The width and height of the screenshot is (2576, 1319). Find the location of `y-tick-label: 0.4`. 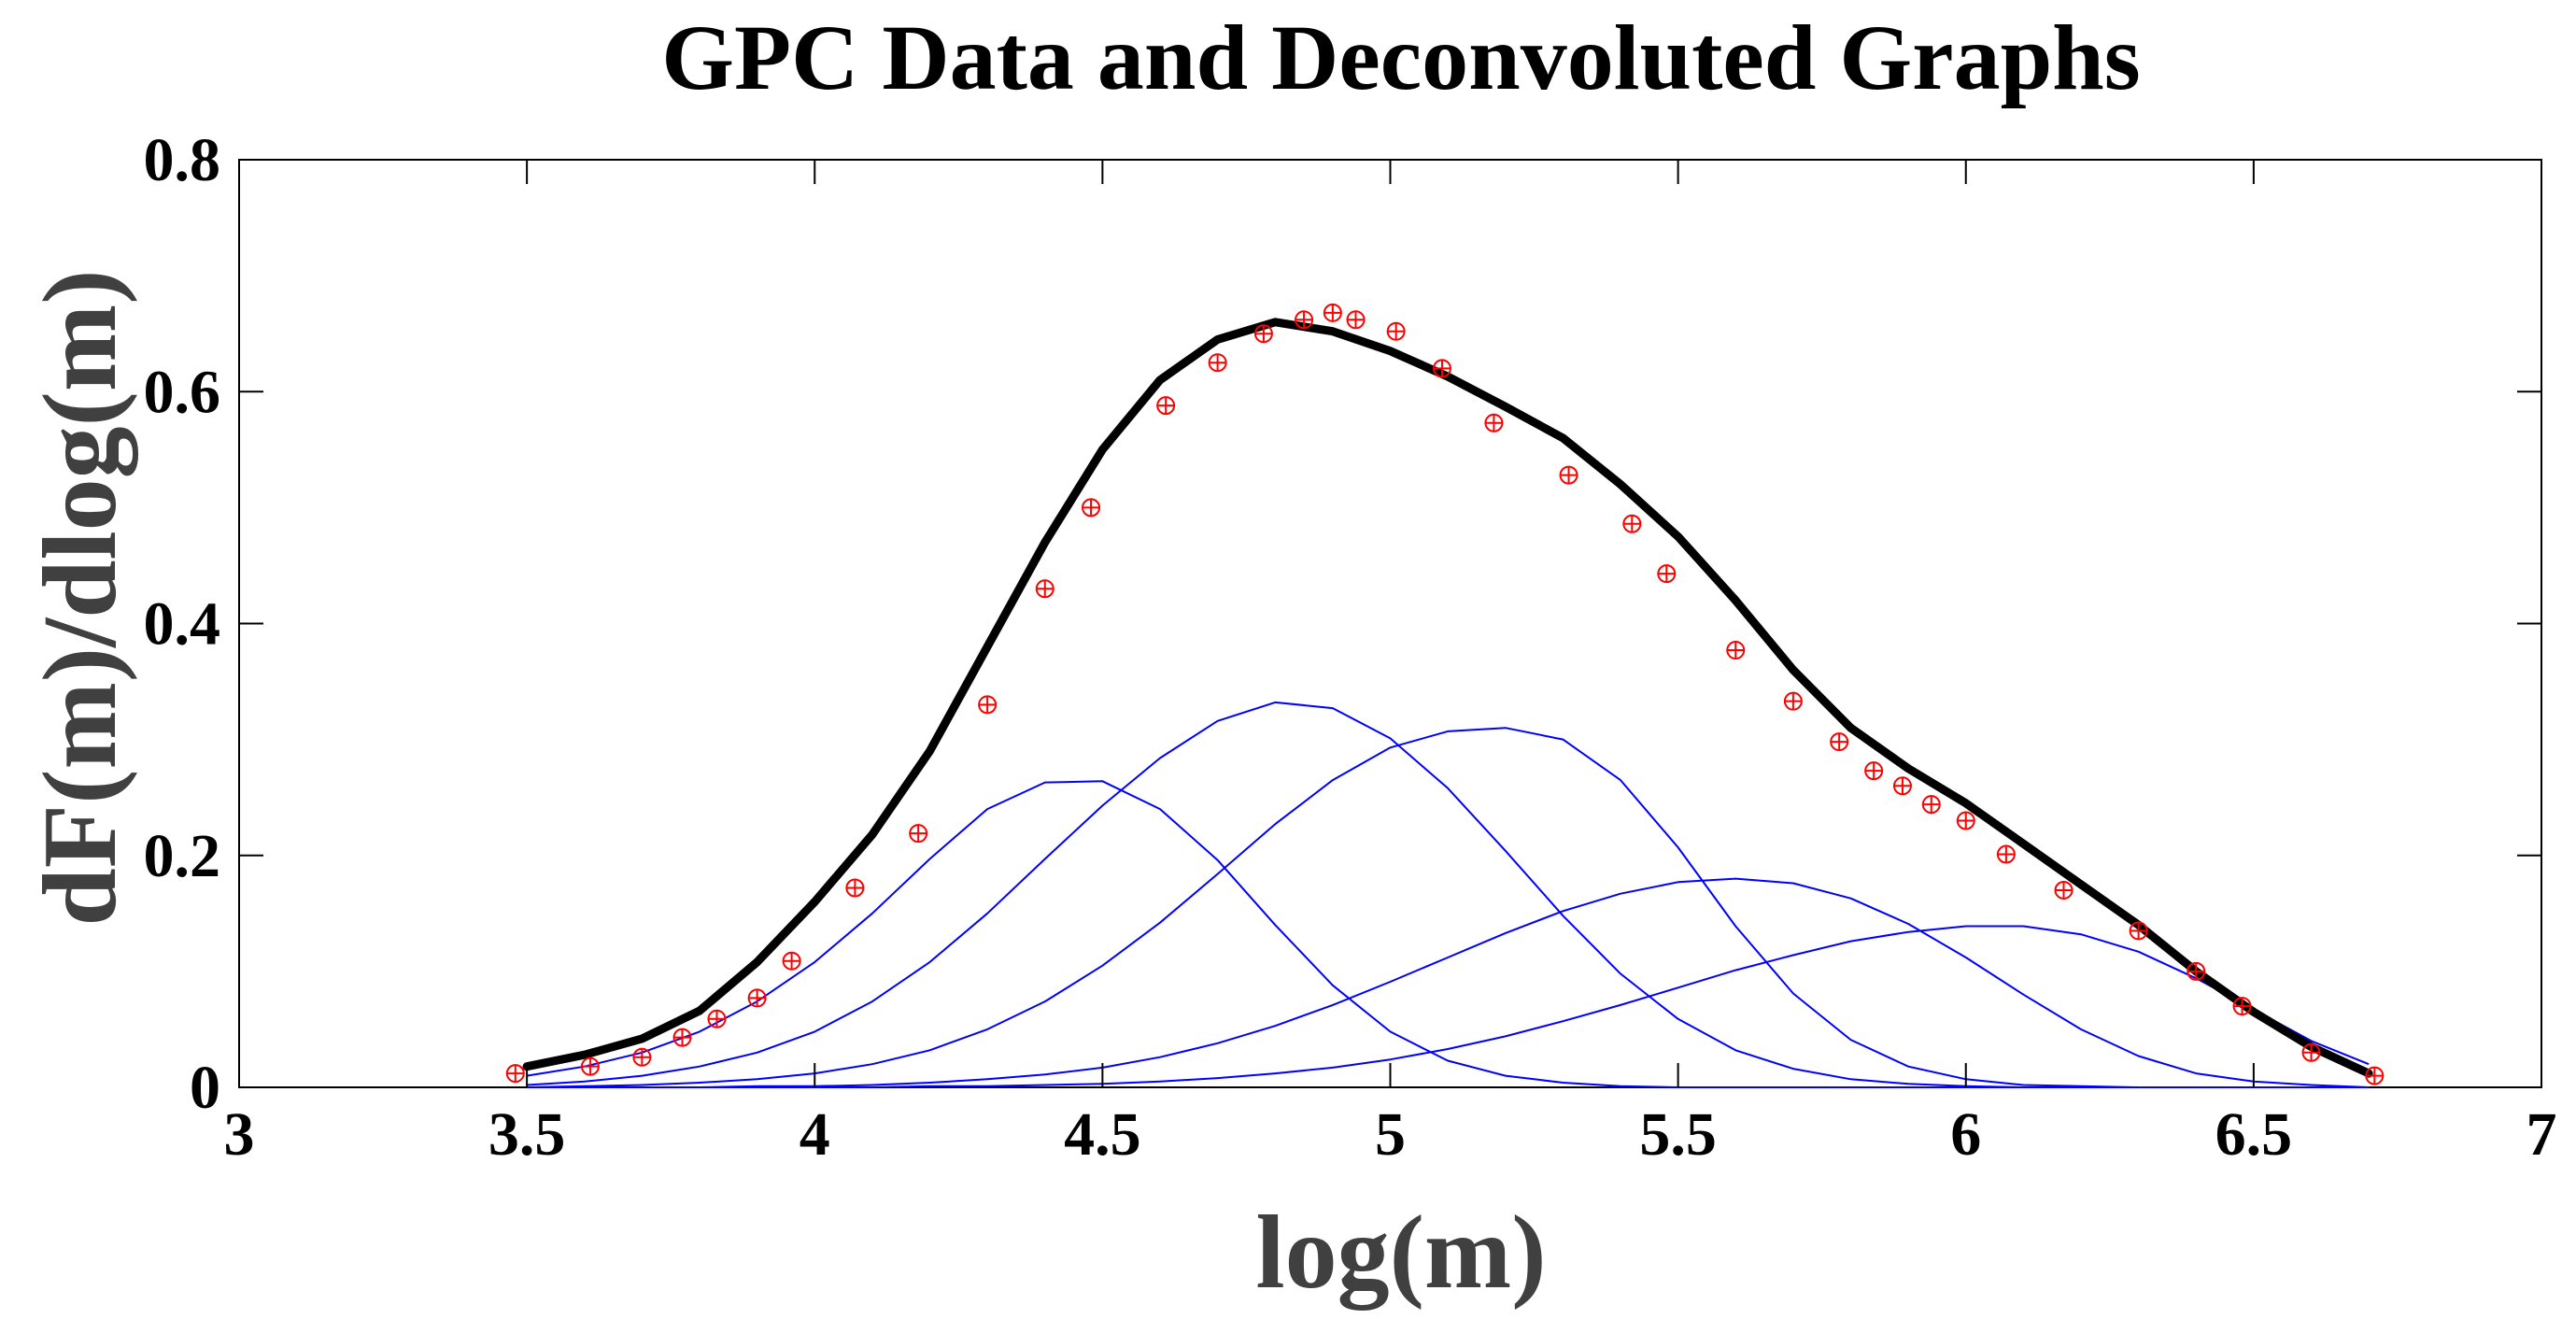

y-tick-label: 0.4 is located at coordinates (182, 624).